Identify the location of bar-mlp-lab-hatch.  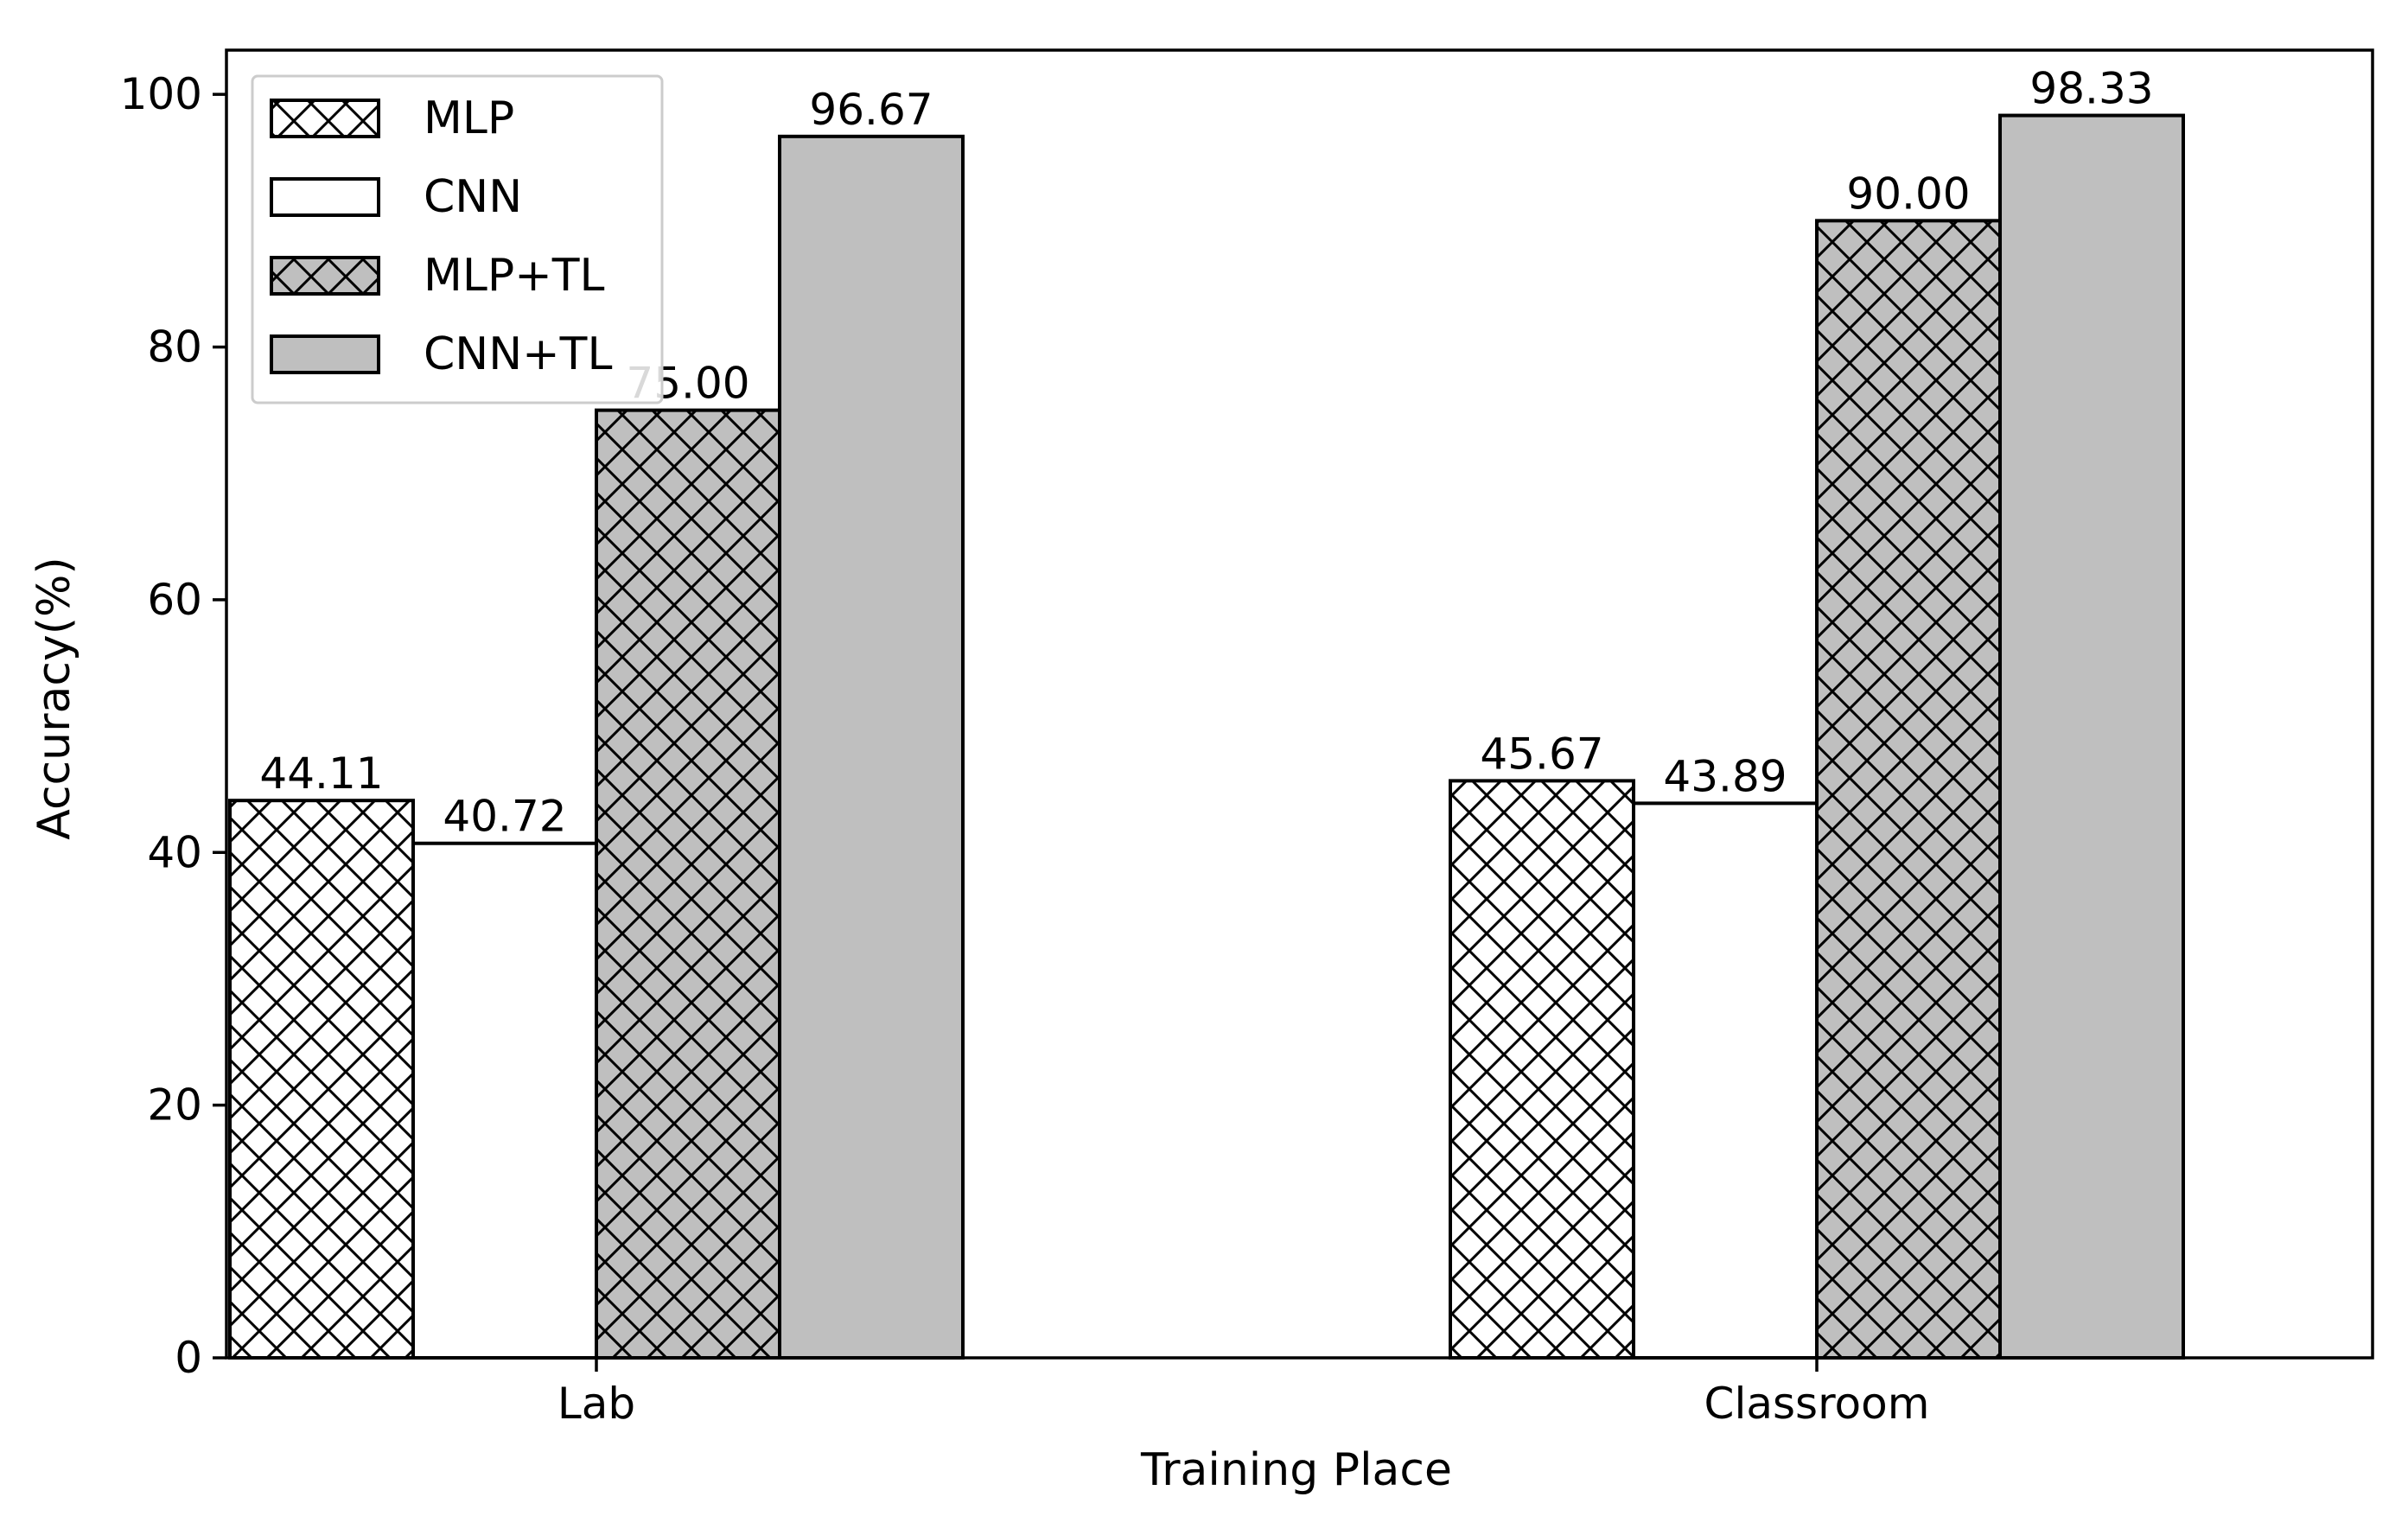
(321, 1079).